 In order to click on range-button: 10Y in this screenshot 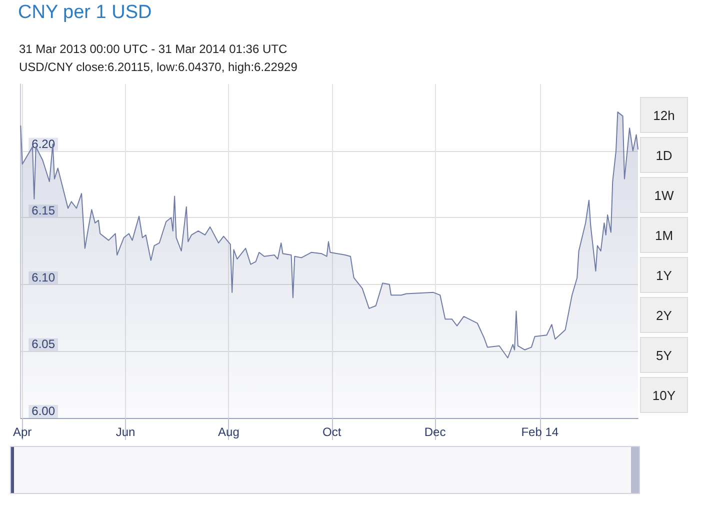, I will do `click(664, 395)`.